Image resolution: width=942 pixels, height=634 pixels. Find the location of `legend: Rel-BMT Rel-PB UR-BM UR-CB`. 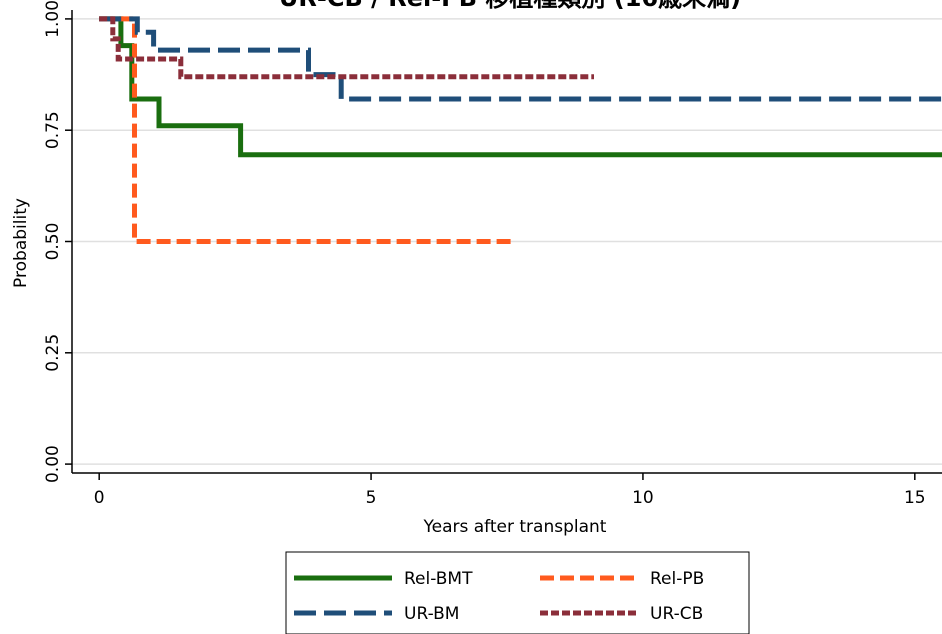

legend: Rel-BMT Rel-PB UR-BM UR-CB is located at coordinates (517, 592).